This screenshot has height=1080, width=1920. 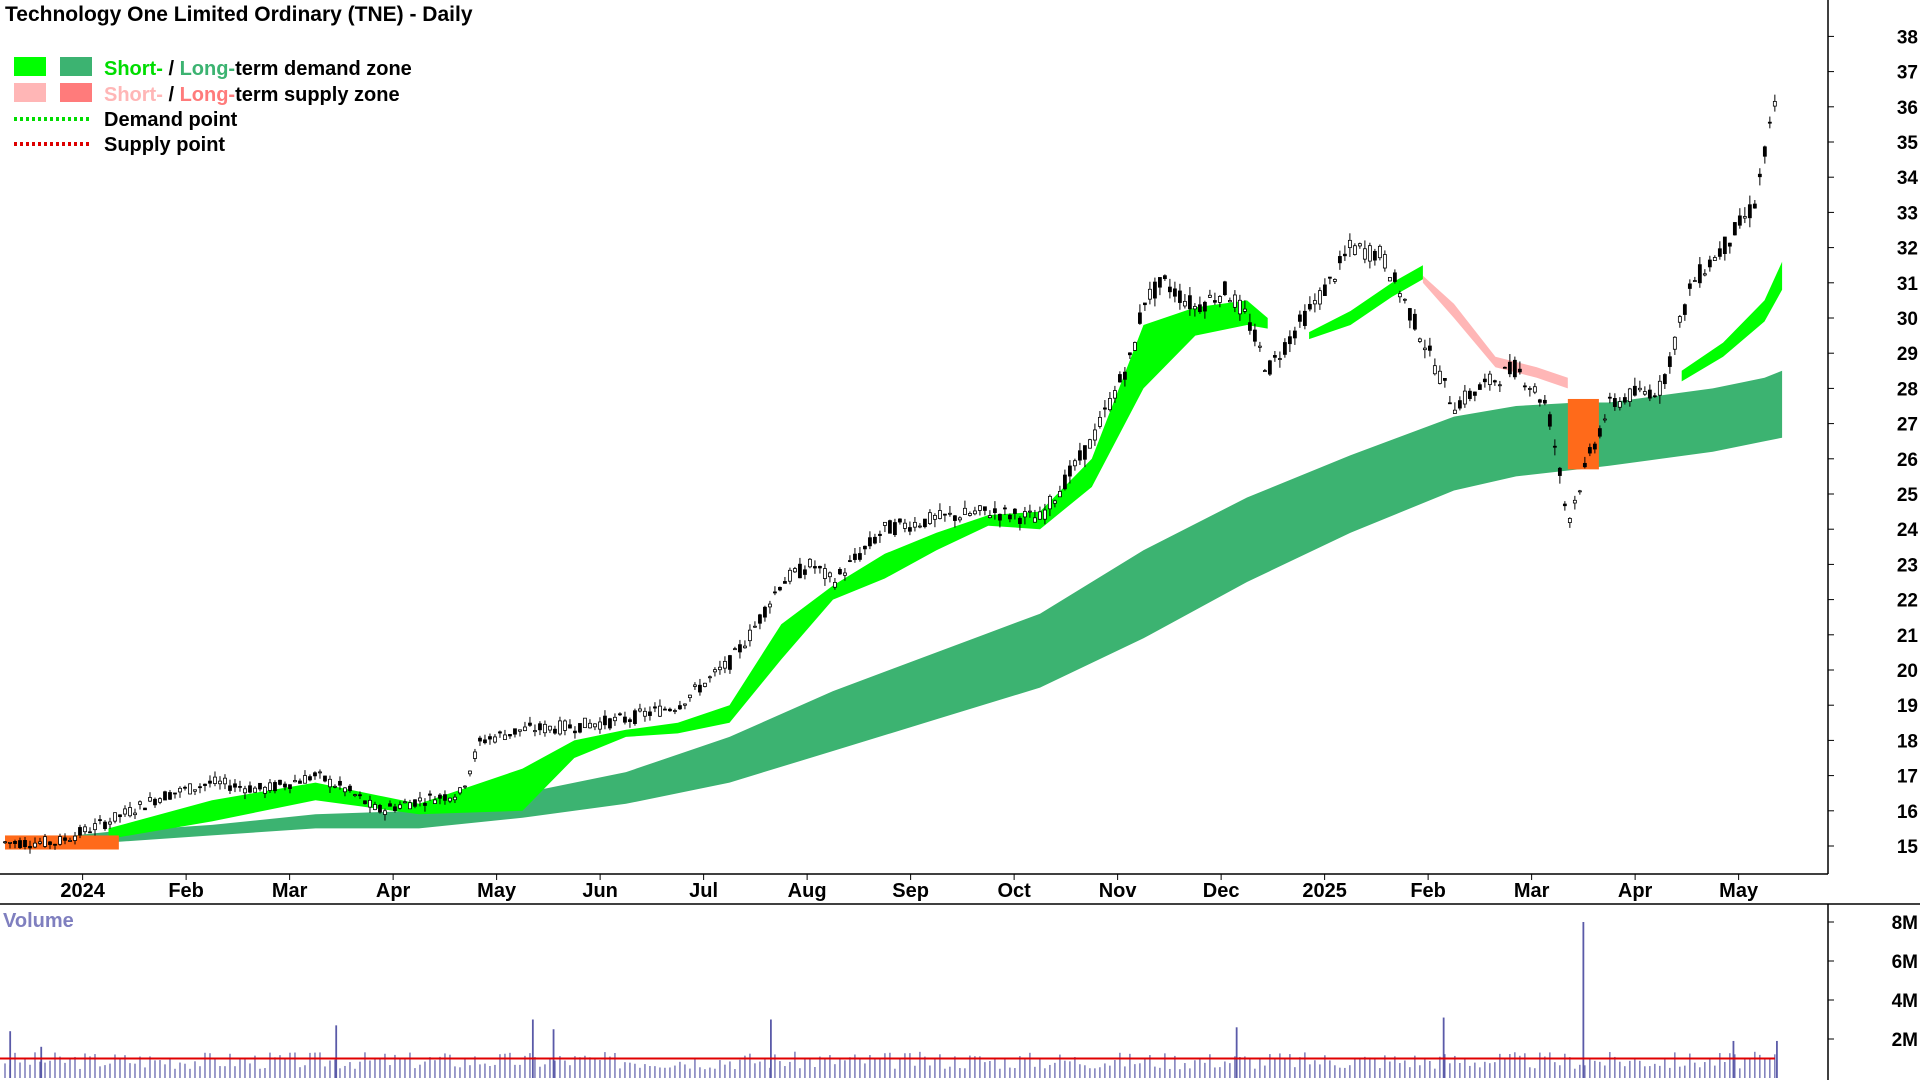 I want to click on price-y-tick-label: 19, so click(x=1907, y=706).